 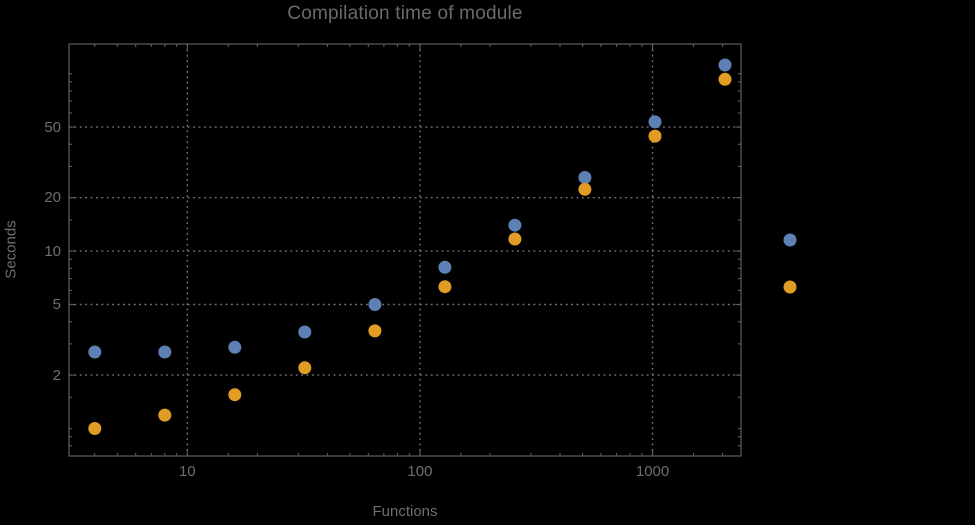 What do you see at coordinates (405, 13) in the screenshot?
I see `chart-title: Compilation time of module` at bounding box center [405, 13].